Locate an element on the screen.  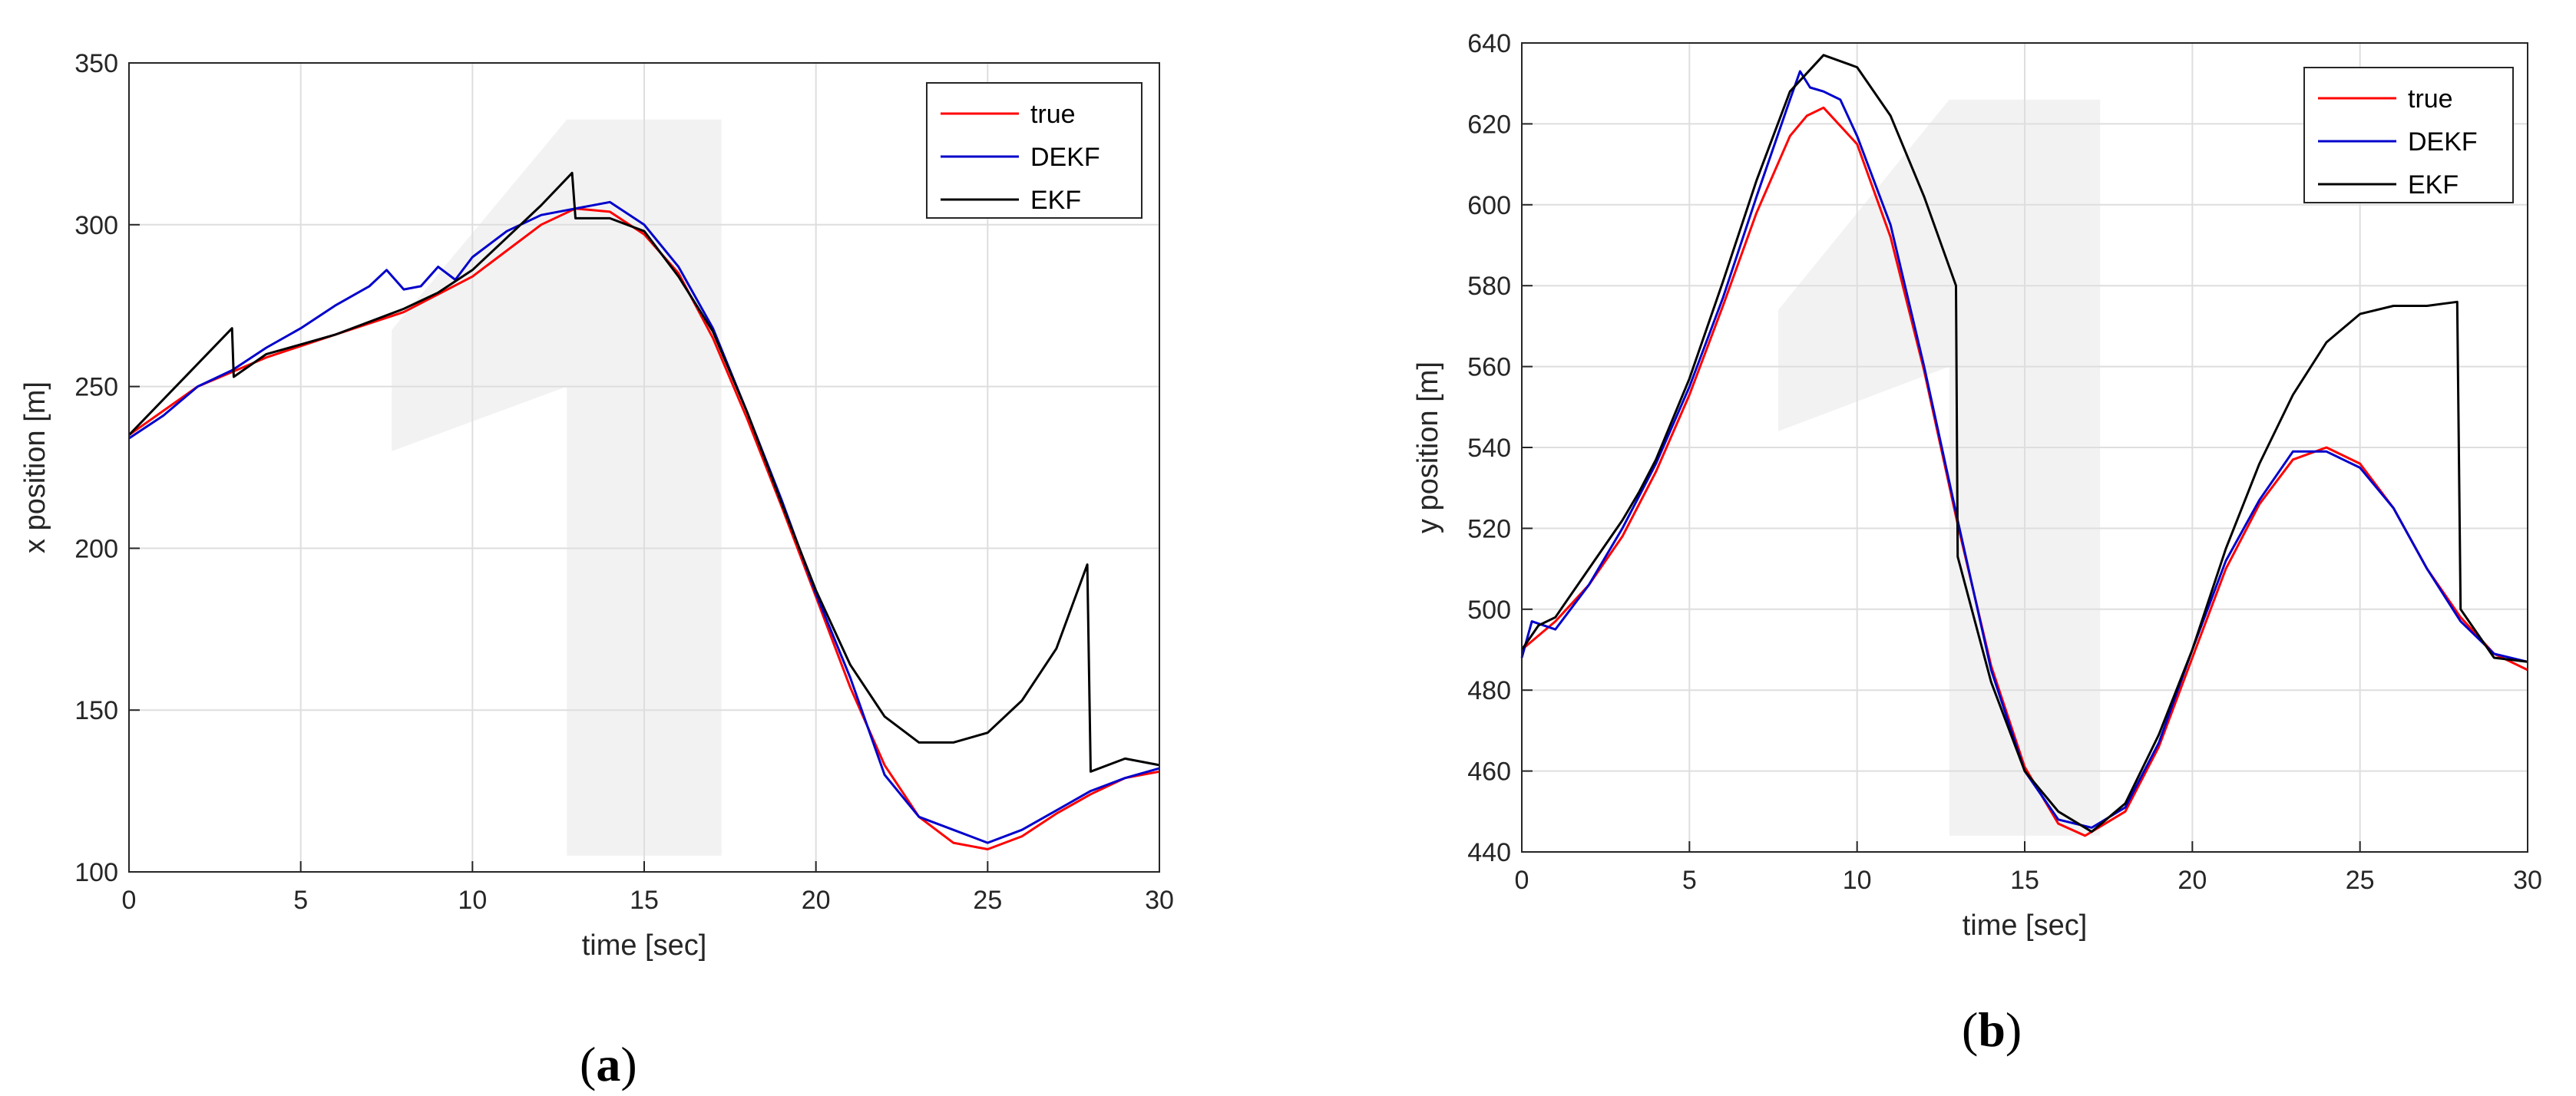
y-tick-label: 560 is located at coordinates (1489, 367).